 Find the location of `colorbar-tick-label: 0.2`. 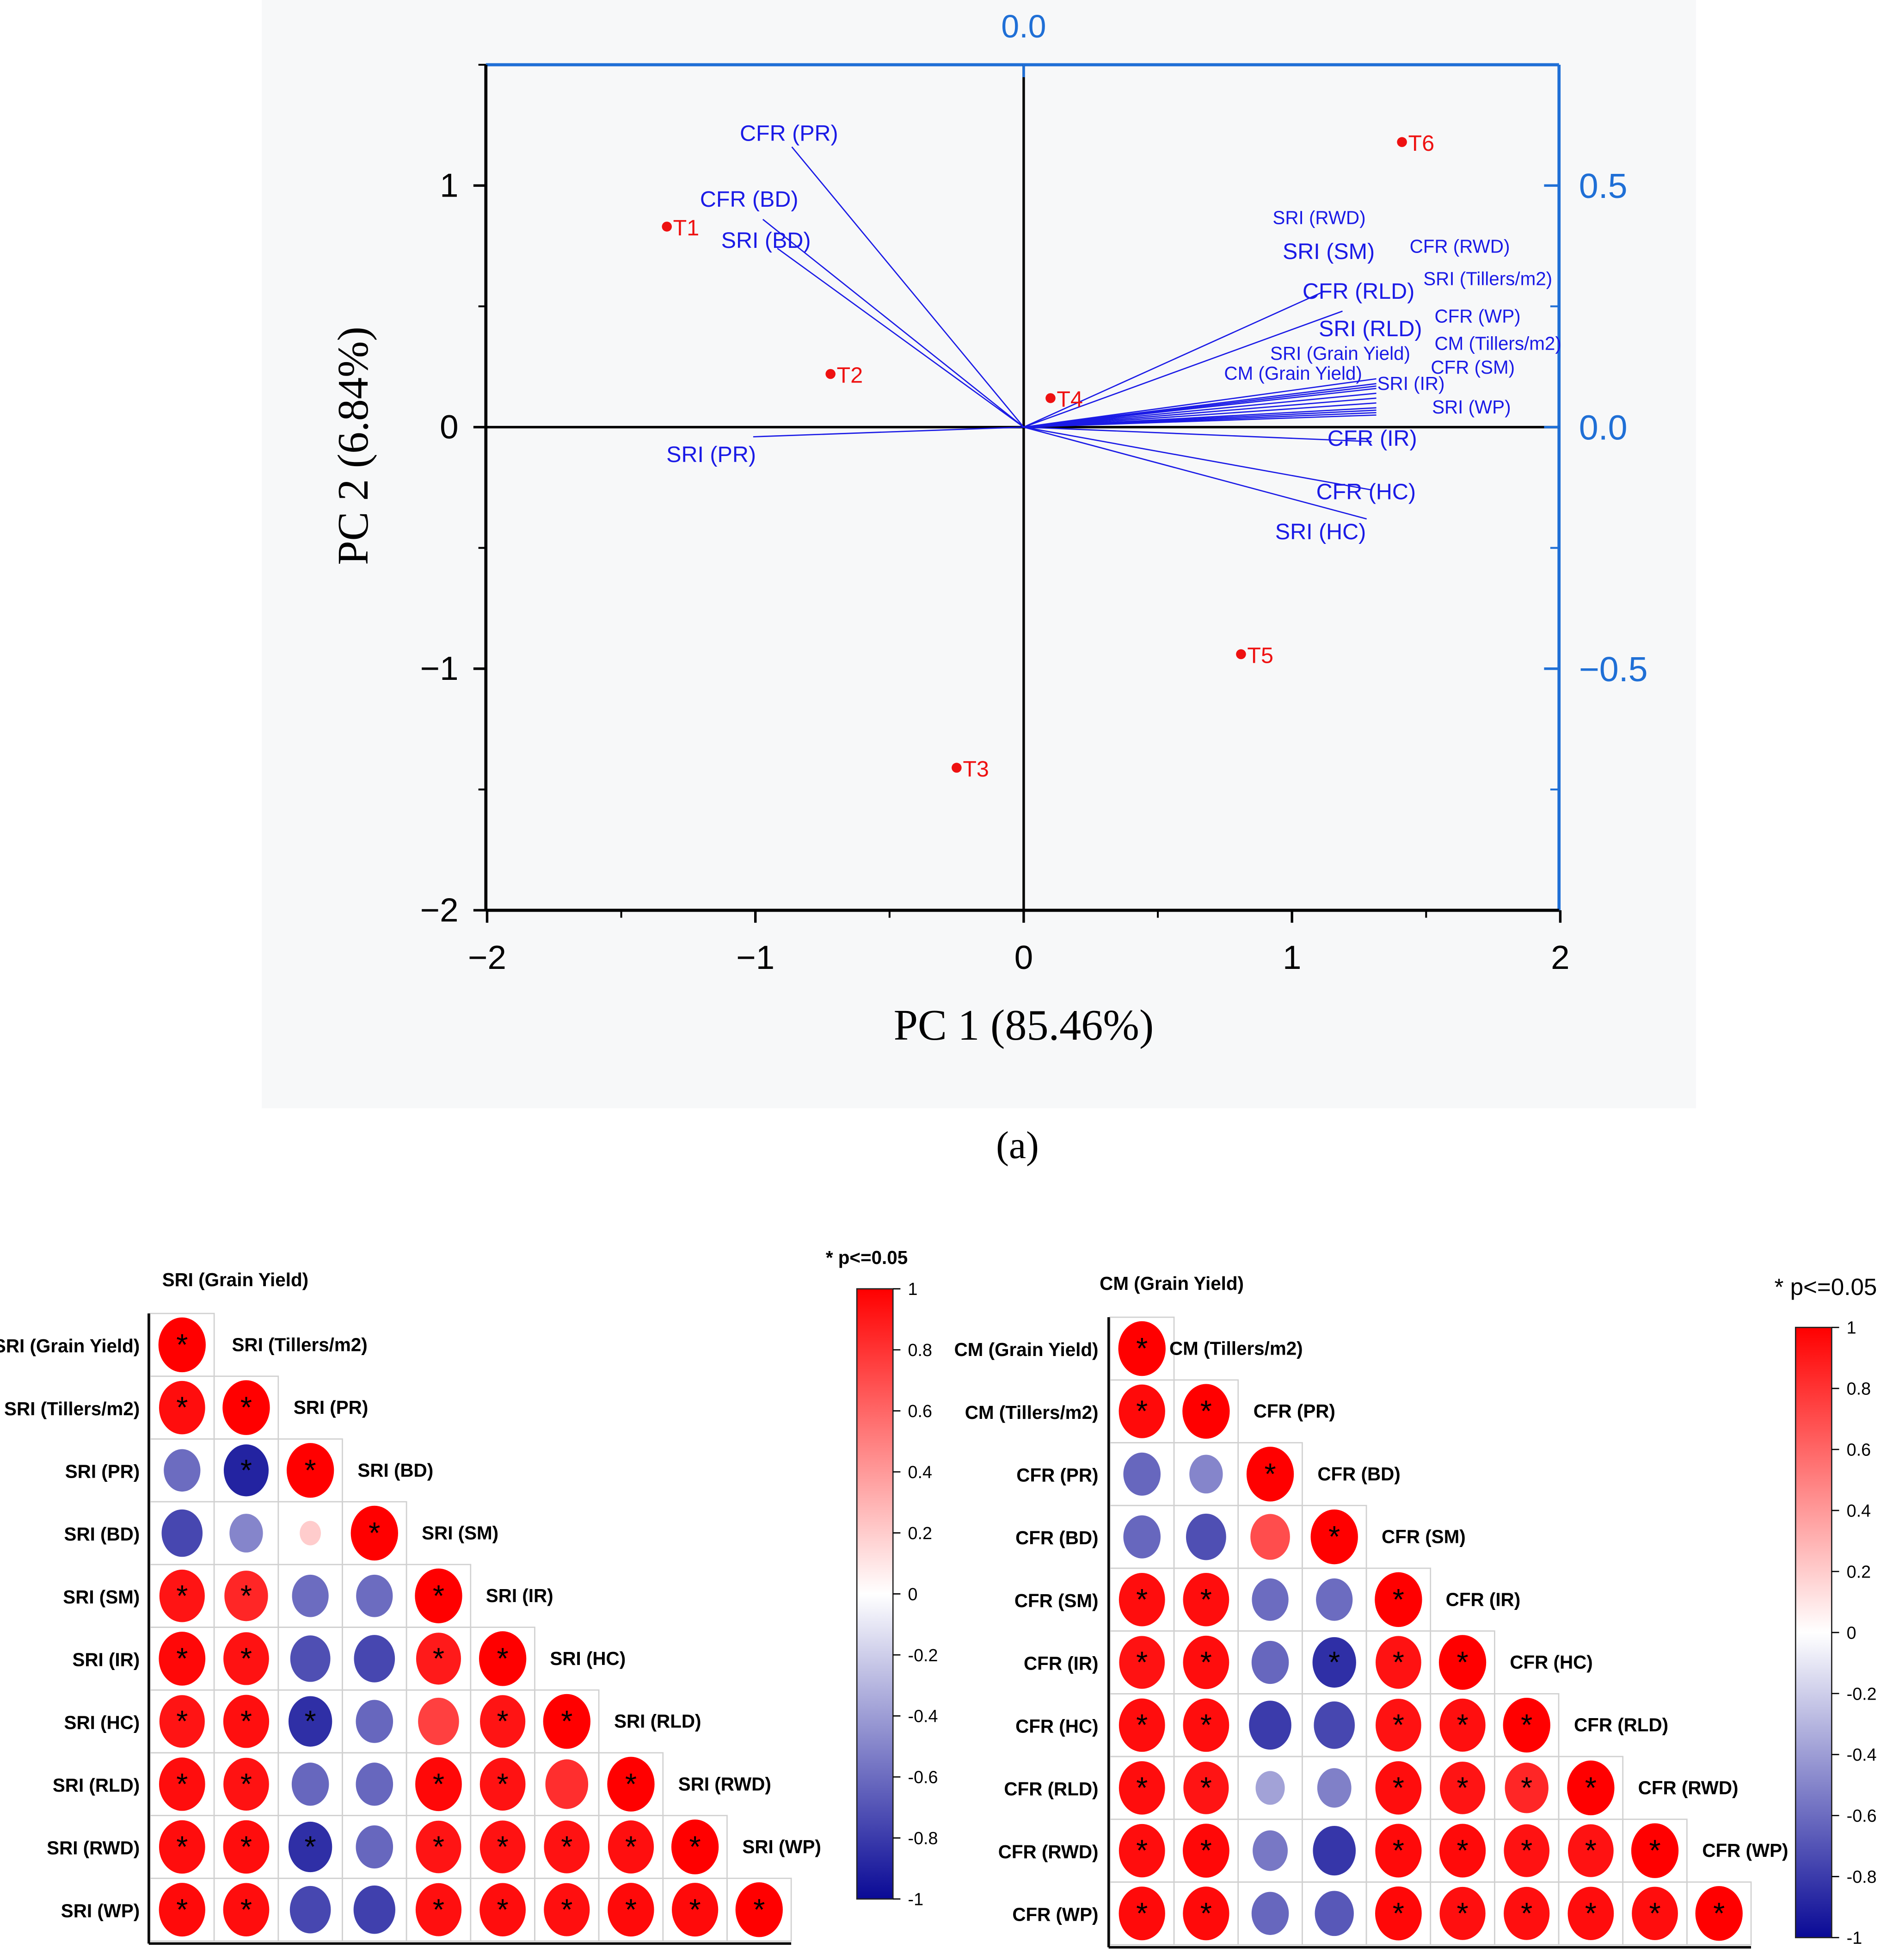

colorbar-tick-label: 0.2 is located at coordinates (920, 1533).